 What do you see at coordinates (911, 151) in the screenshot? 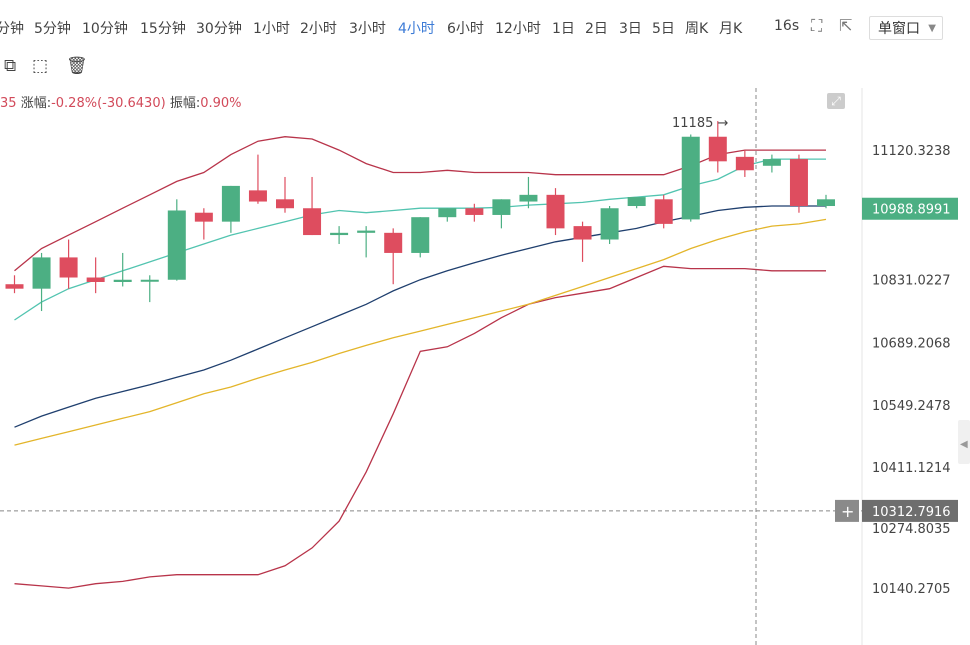
I see `price-tick-label: 11120.3238` at bounding box center [911, 151].